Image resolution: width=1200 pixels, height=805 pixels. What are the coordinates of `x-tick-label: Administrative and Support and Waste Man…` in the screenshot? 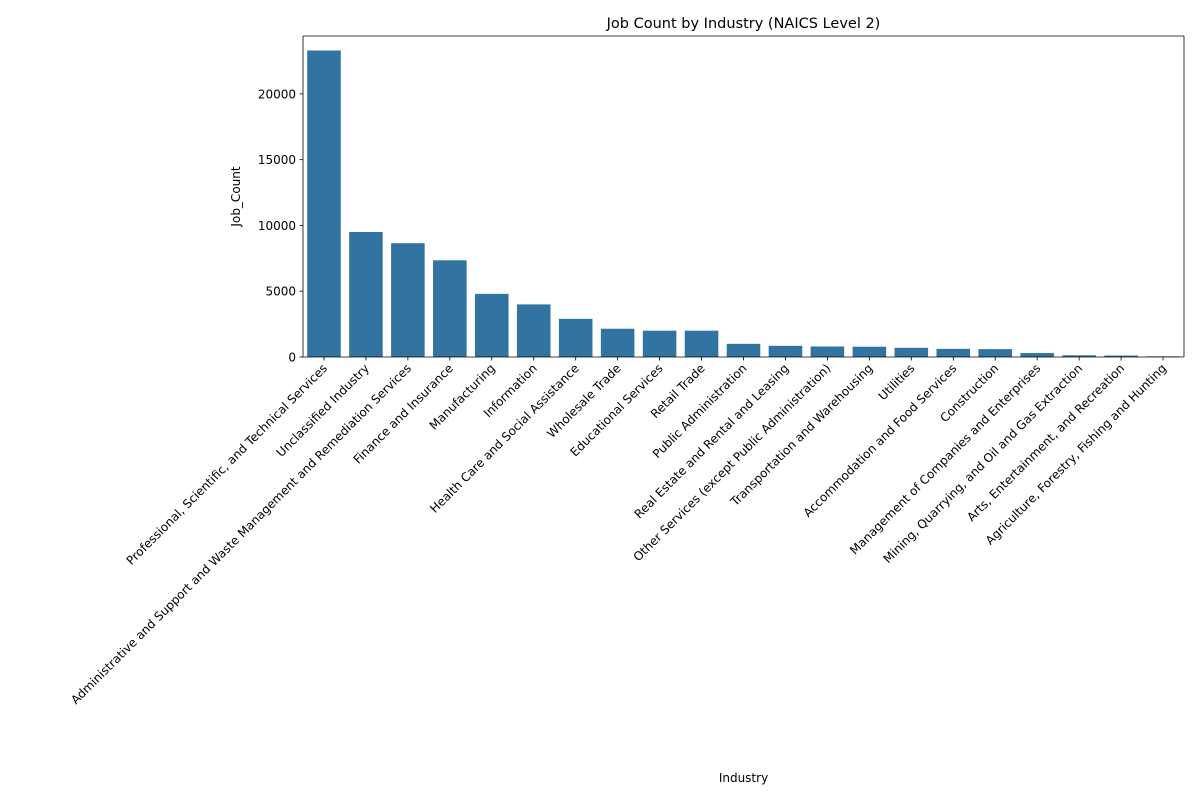 It's located at (241, 534).